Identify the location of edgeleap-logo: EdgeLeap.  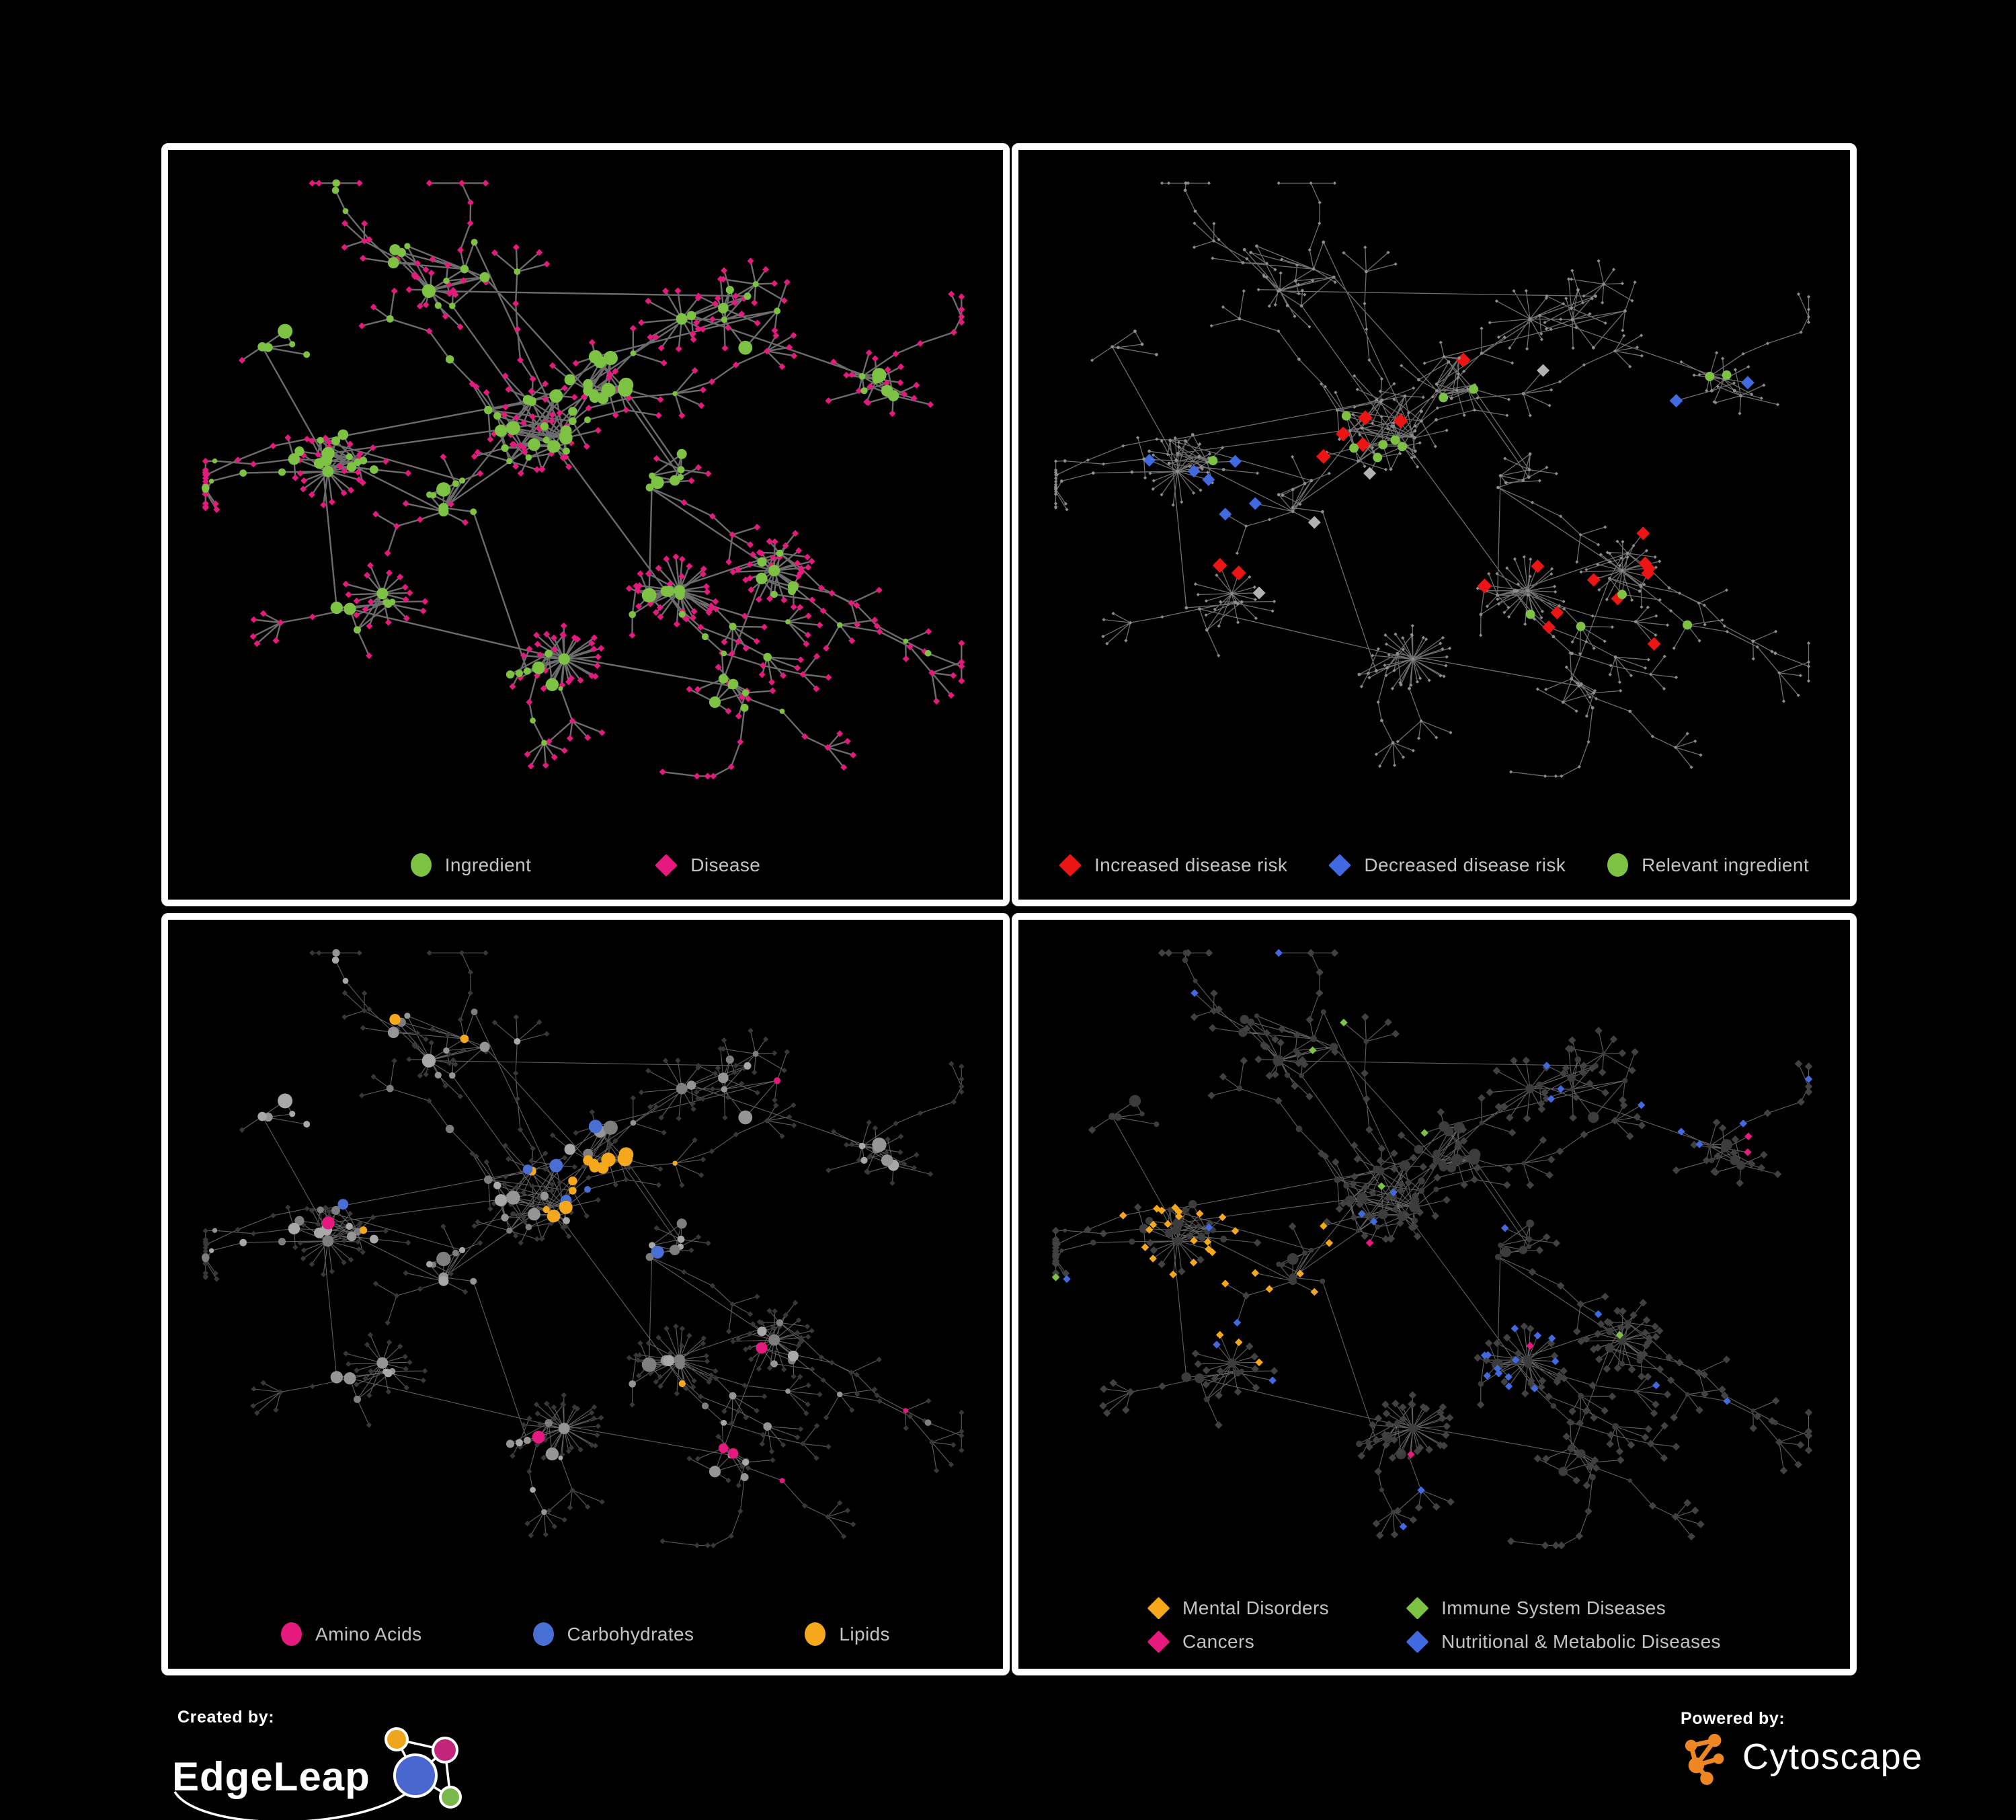
(317, 1773).